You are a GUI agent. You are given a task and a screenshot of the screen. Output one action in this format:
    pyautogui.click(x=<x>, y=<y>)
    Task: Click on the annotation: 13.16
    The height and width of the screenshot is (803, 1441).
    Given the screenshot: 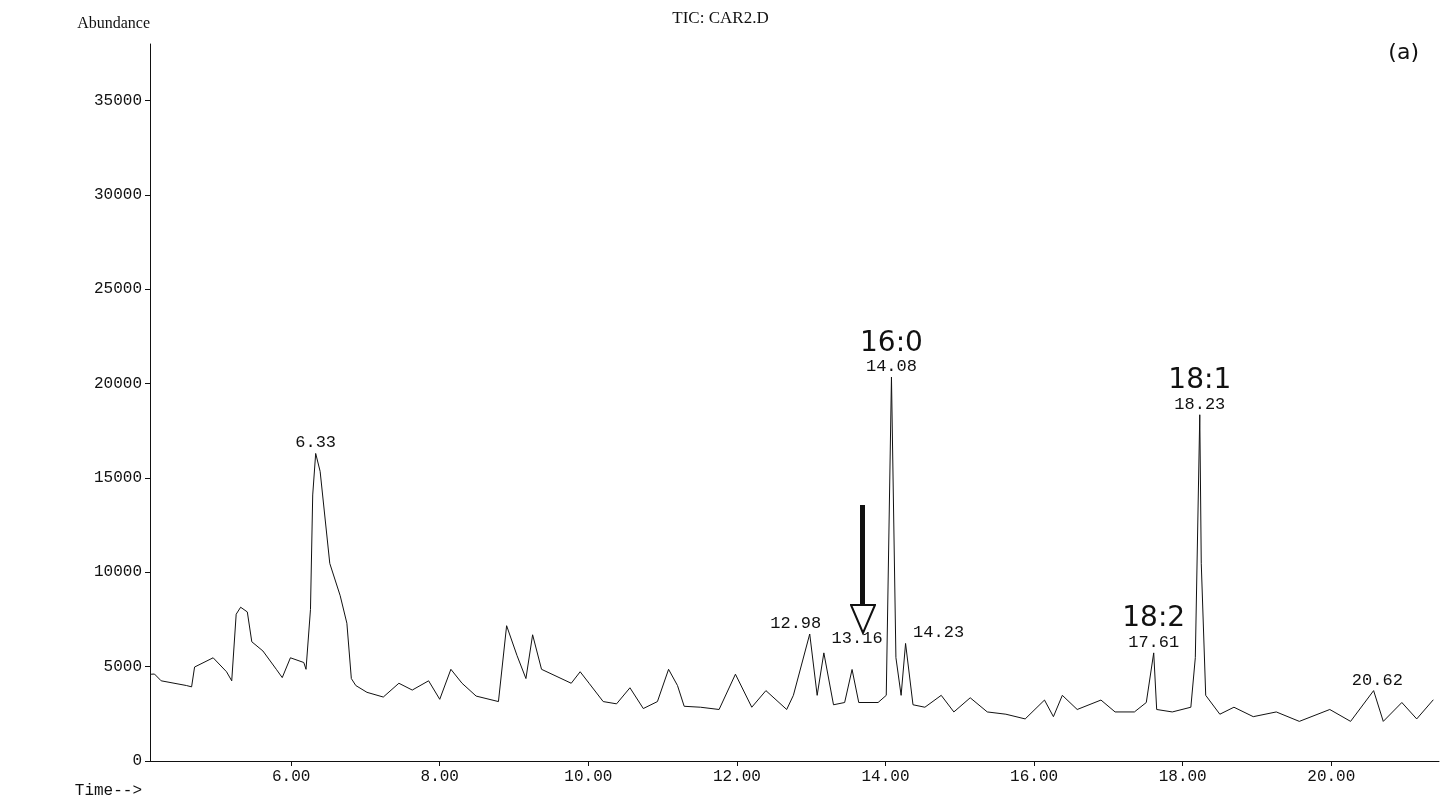 What is the action you would take?
    pyautogui.click(x=857, y=638)
    